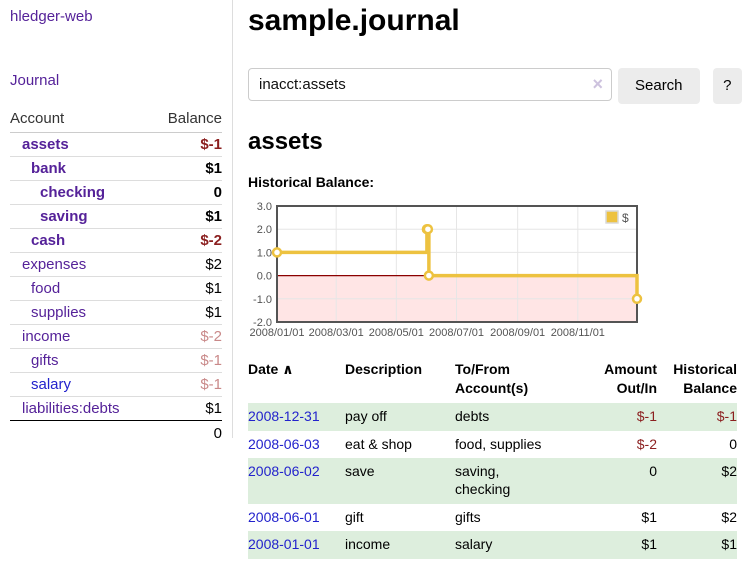 Image resolution: width=742 pixels, height=582 pixels. I want to click on register-date-cell: 2008-01-01, so click(296, 544).